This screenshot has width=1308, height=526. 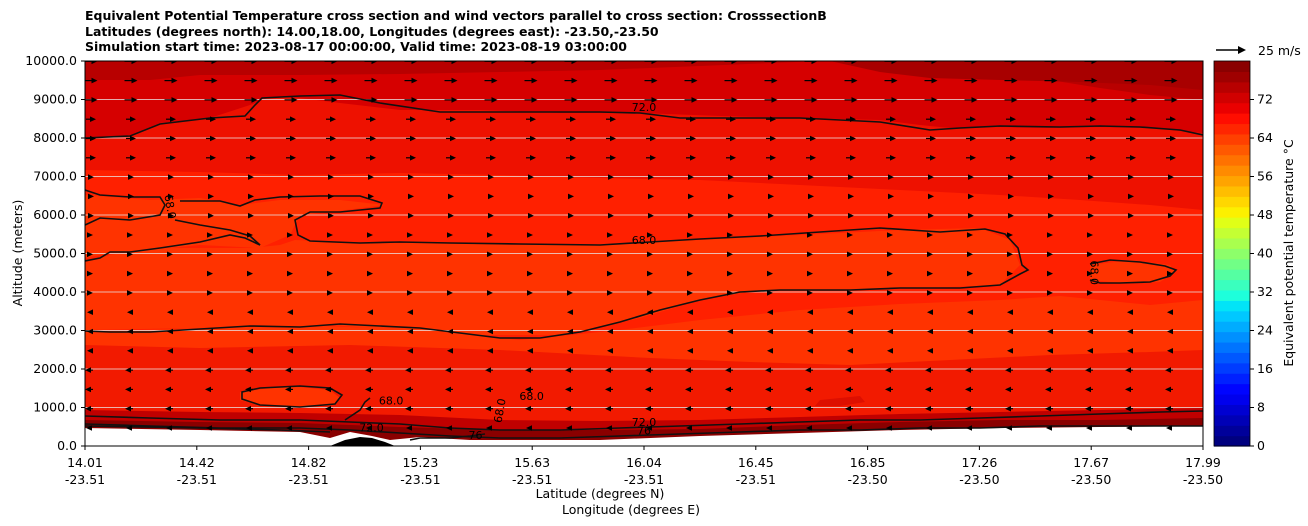 I want to click on contour-68-near-peak, so click(x=357, y=409).